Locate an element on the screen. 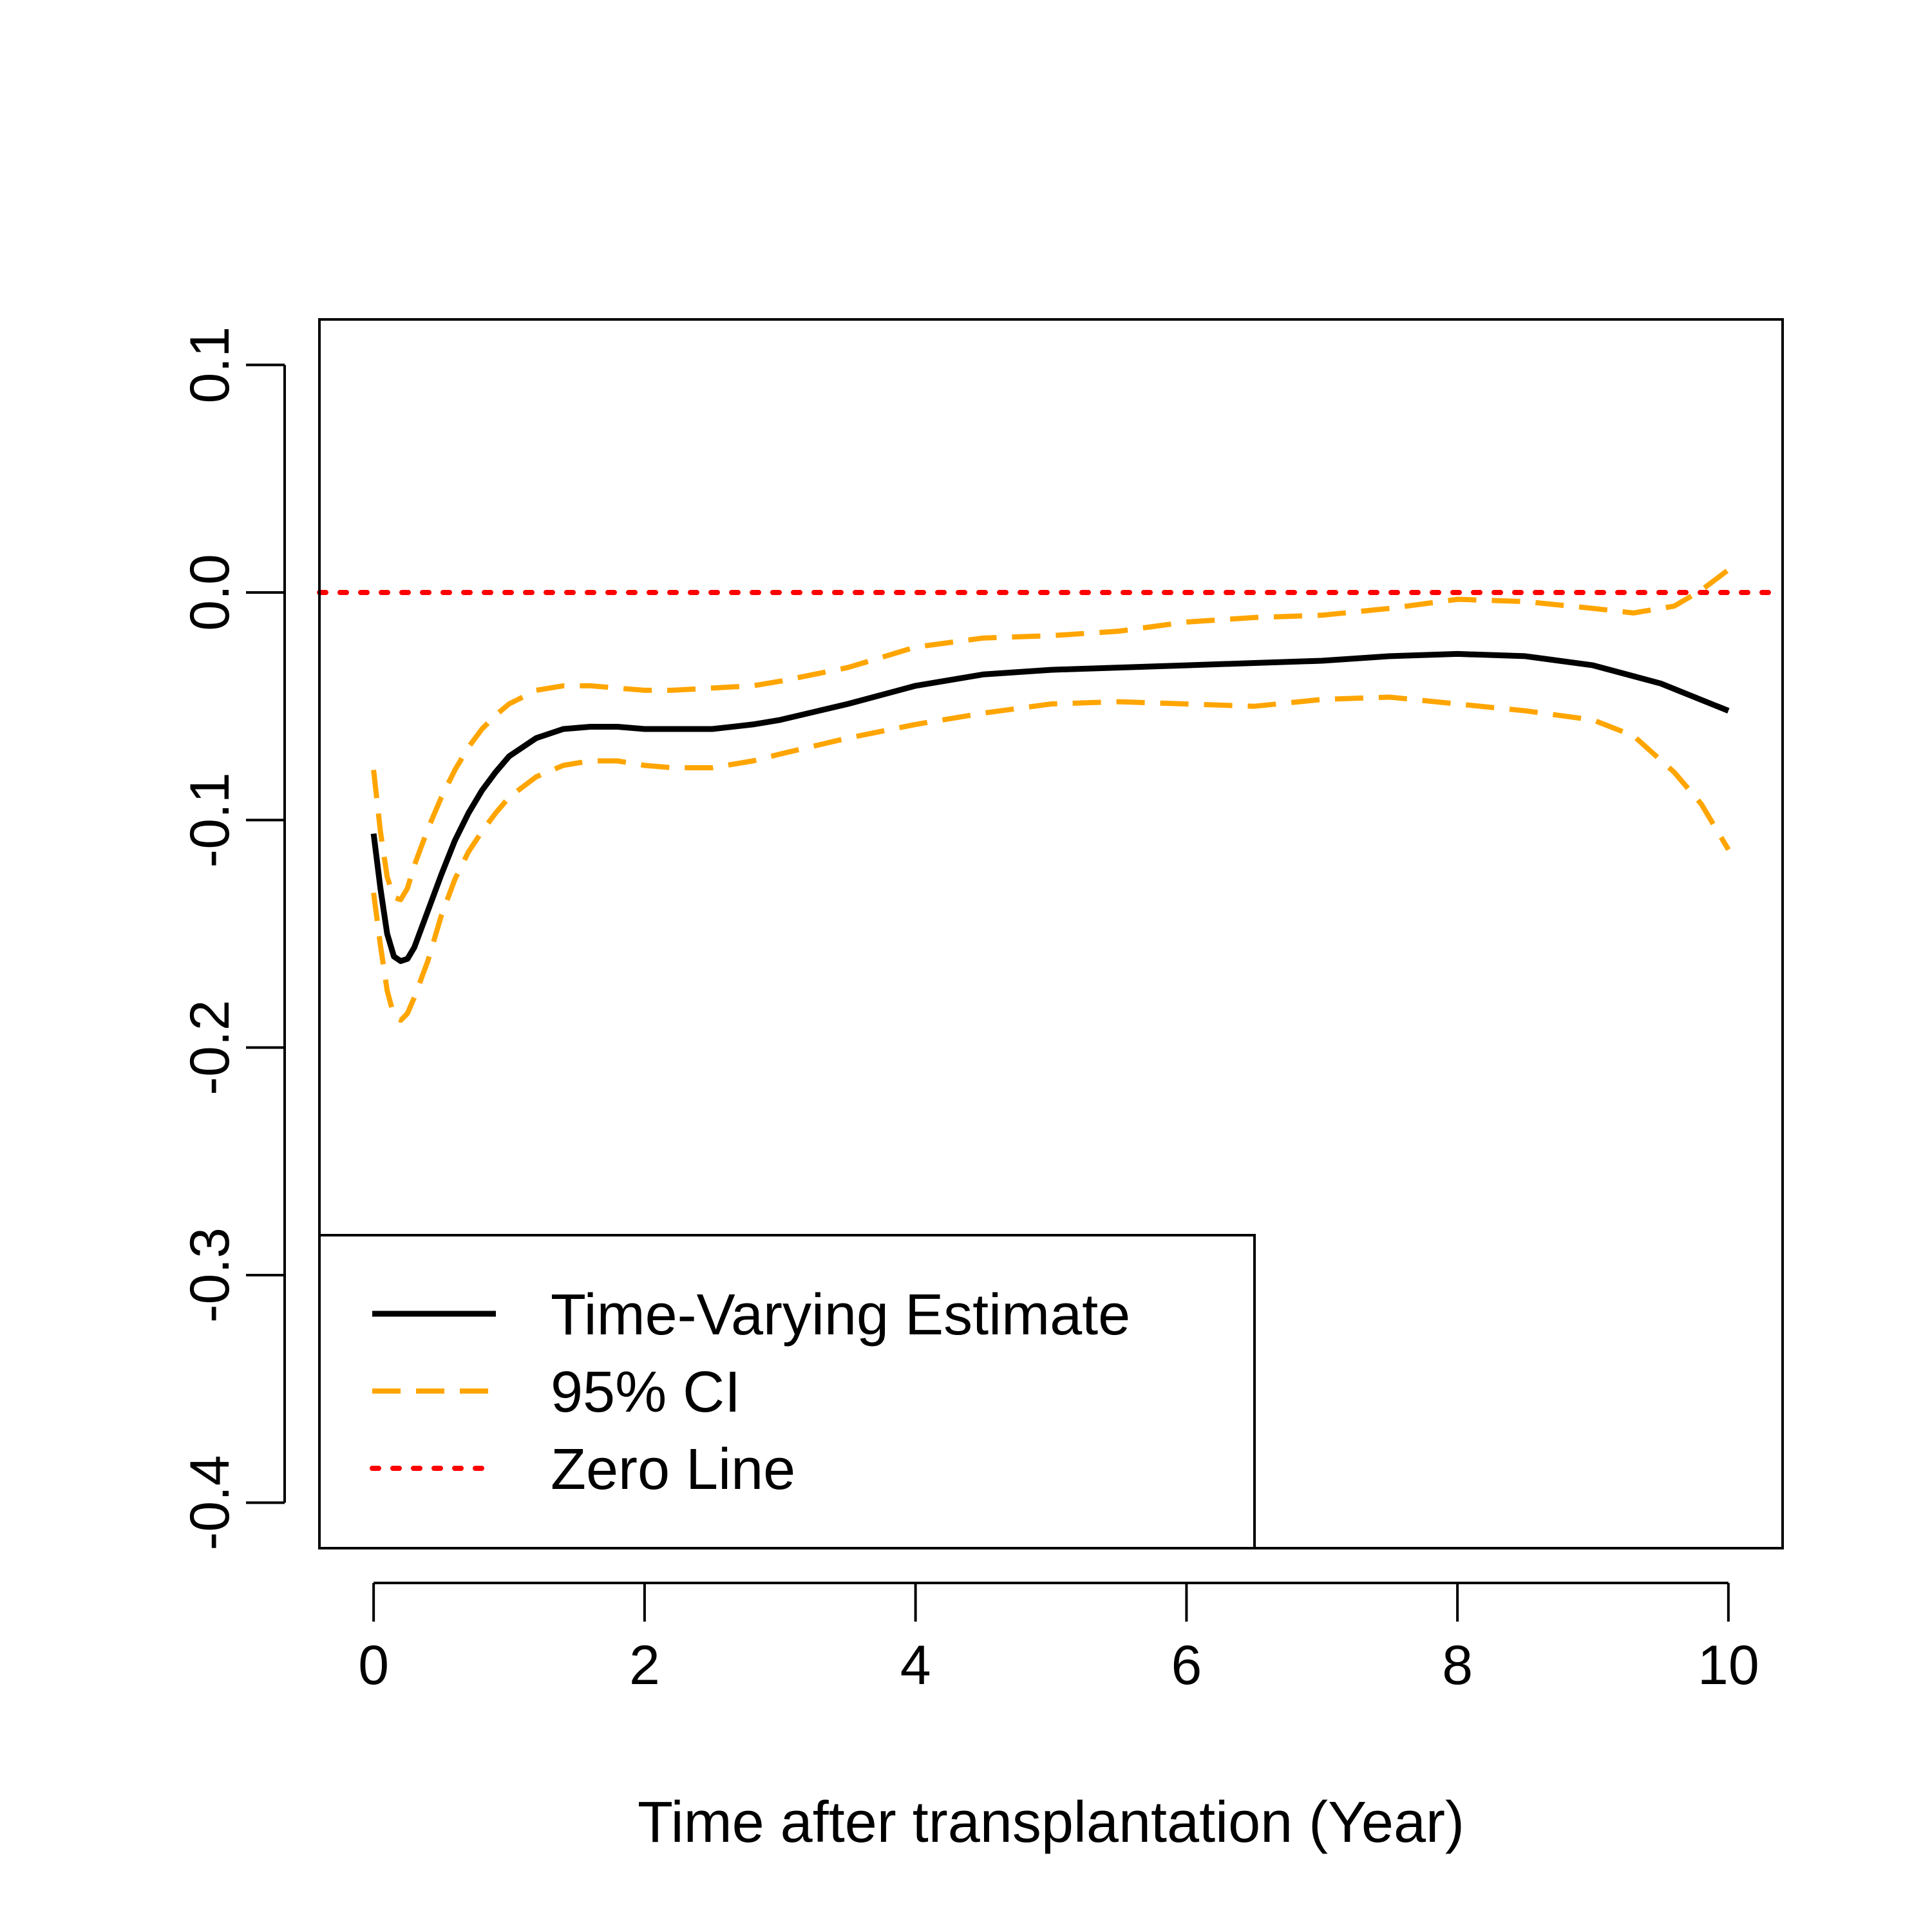  x-tick-label-5: 10 is located at coordinates (1729, 1665).